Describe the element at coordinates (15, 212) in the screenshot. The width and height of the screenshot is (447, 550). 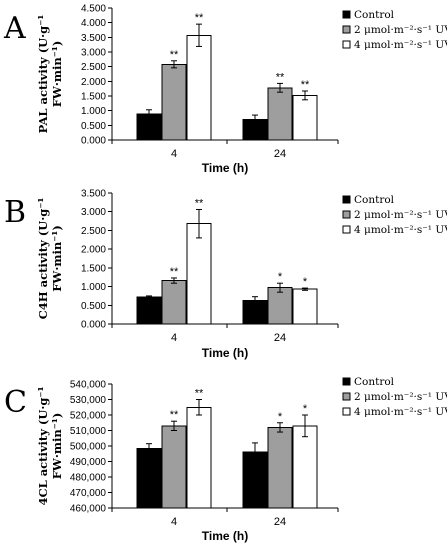
I see `panel-letter: B` at that location.